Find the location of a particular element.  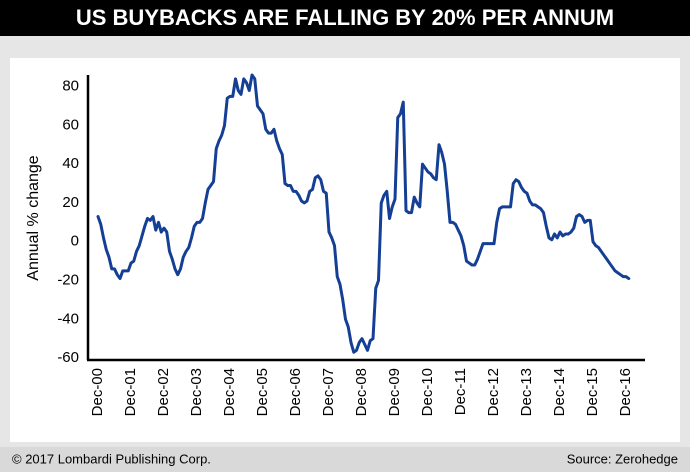

y-tick-label: 40 is located at coordinates (70, 163).